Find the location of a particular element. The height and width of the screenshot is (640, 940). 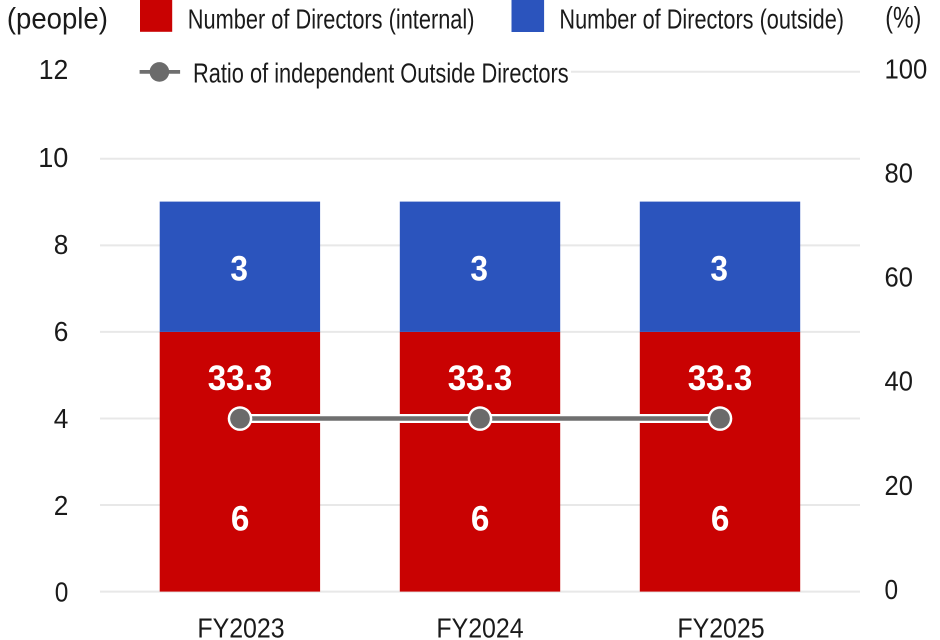

svg-text: FY2023 is located at coordinates (240, 626).